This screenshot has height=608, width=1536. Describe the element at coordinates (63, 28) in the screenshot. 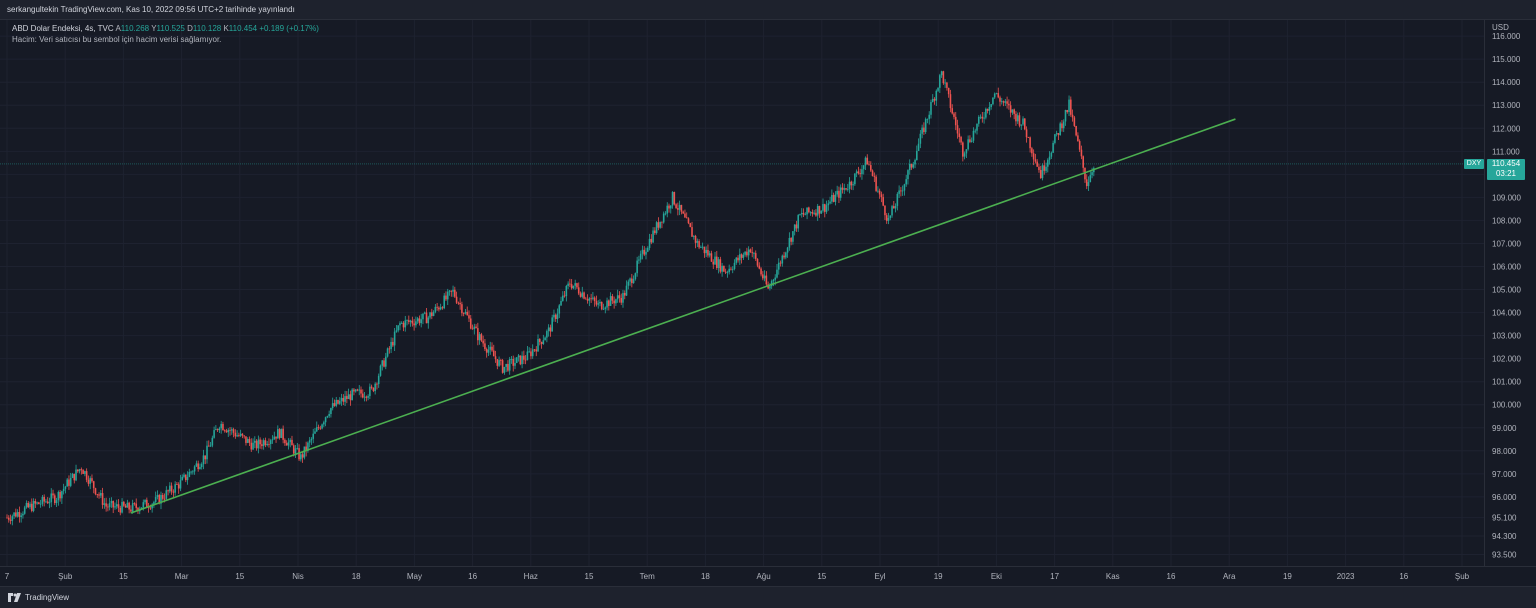

I see `legend-symbol: ABD Dolar Endeksi, 4s, TVC` at that location.